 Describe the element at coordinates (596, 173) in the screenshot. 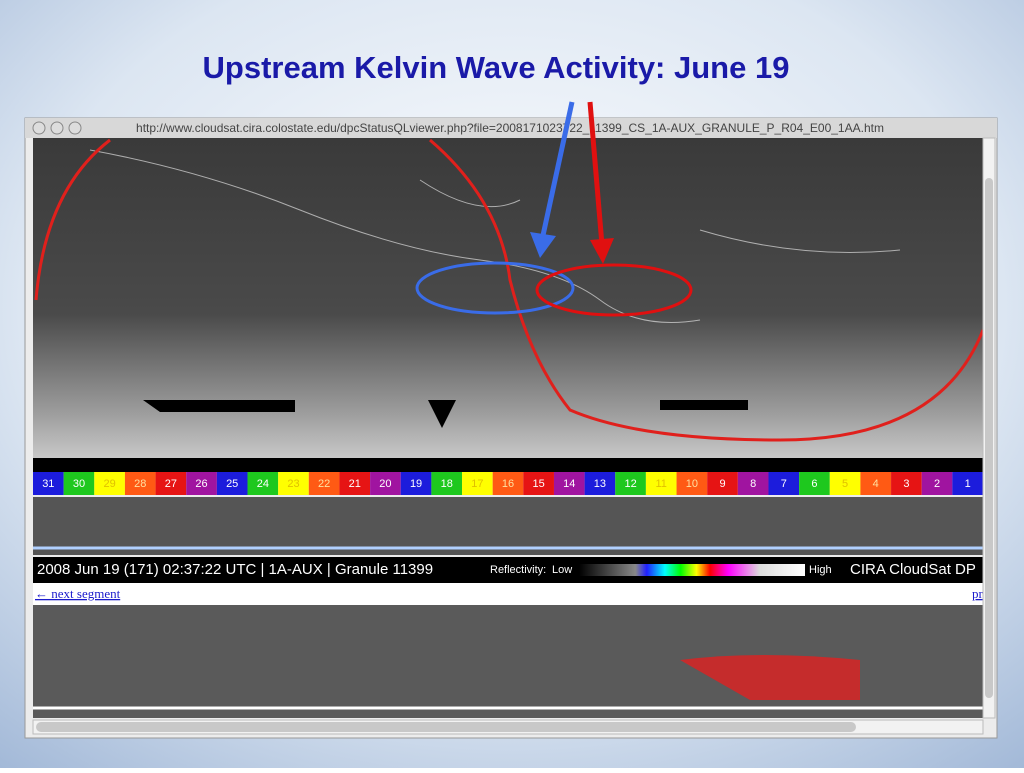

I see `red-arrow` at that location.